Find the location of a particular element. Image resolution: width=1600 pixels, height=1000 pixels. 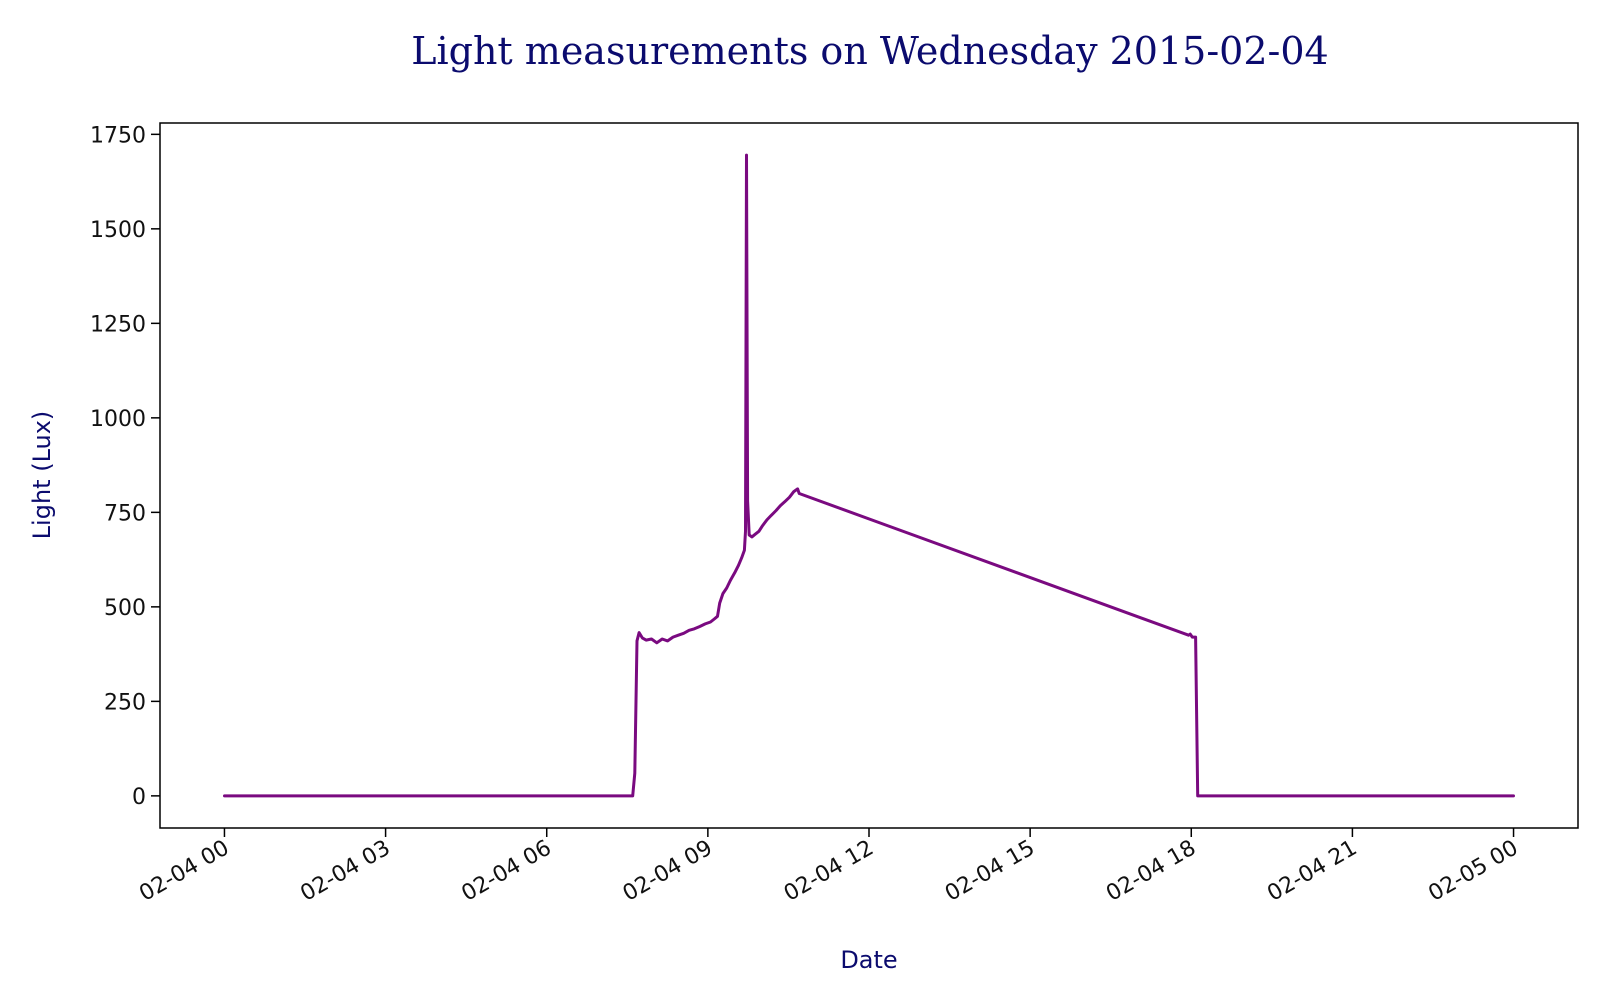

y-axis-label: Light (Lux) is located at coordinates (42, 475).